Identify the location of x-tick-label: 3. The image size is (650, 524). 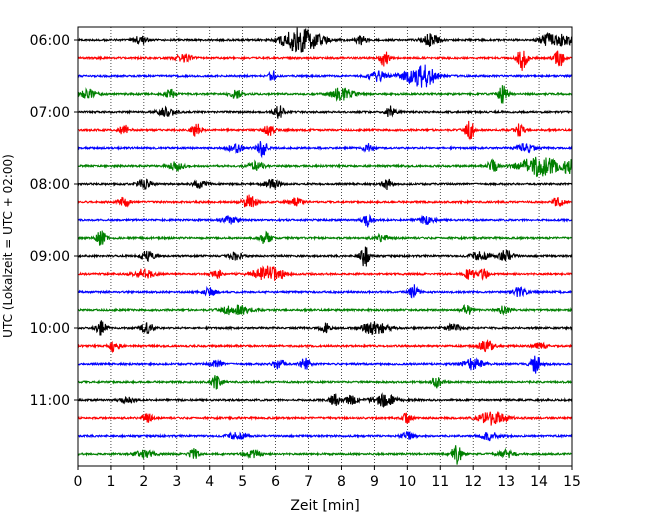
(176, 482).